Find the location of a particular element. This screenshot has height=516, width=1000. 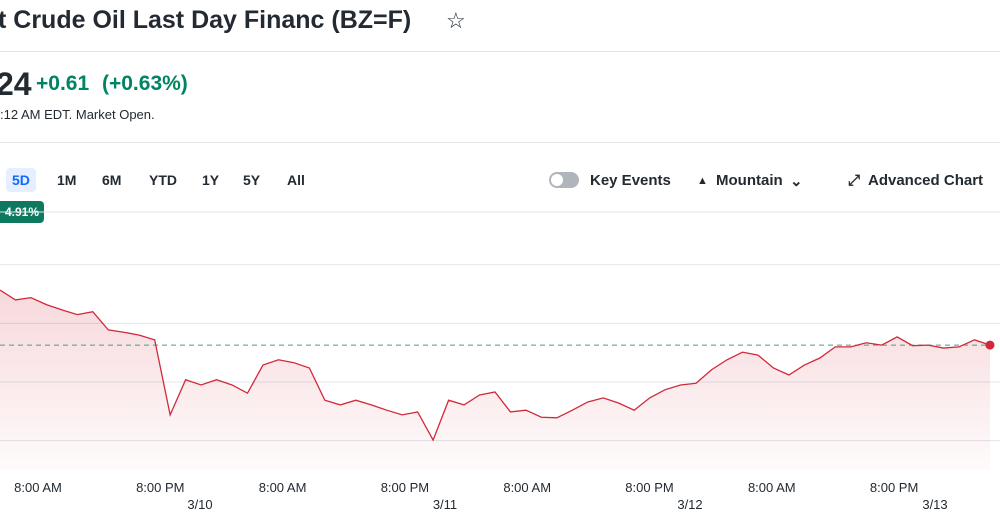

last-point is located at coordinates (990, 345).